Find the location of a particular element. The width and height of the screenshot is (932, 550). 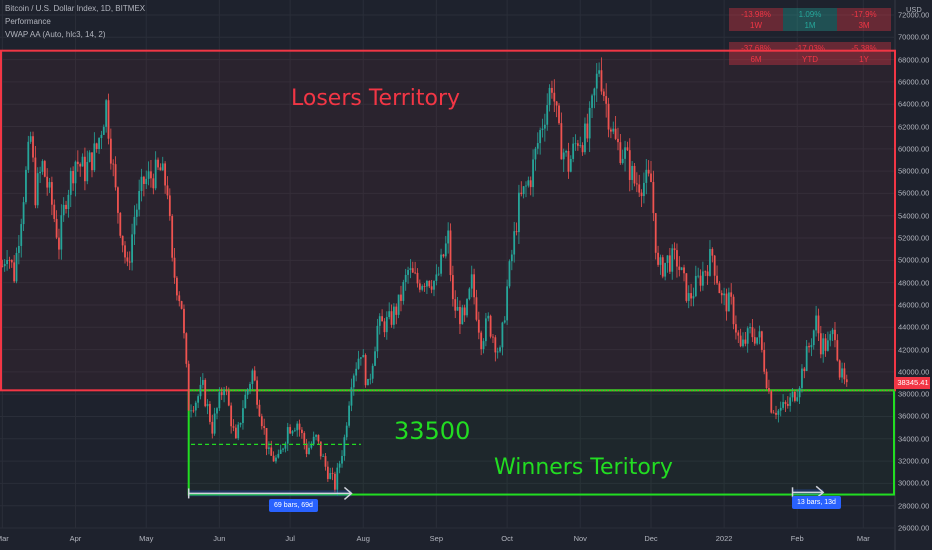

perf-cell-ytd: -17.03% YTD is located at coordinates (810, 53).